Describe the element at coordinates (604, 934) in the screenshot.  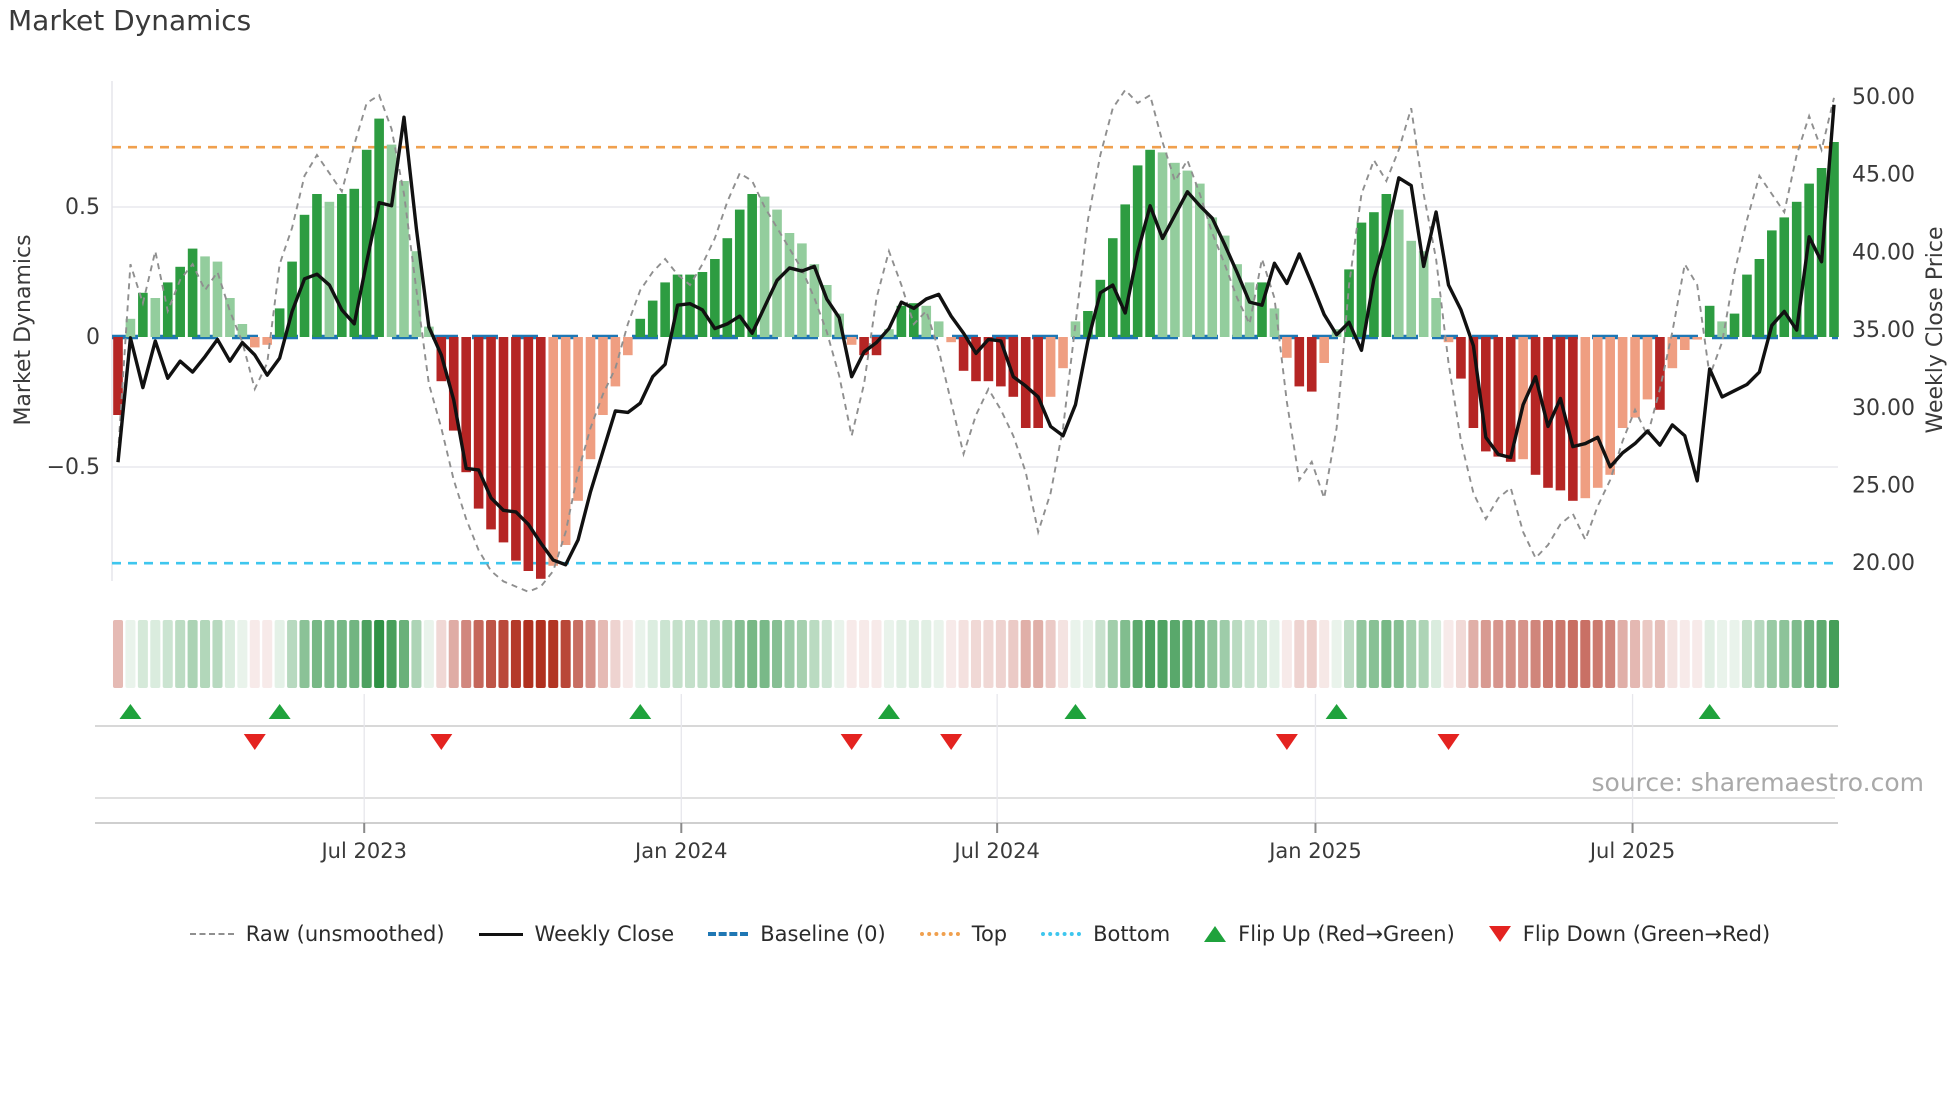
I see `legend-label: Weekly Close` at that location.